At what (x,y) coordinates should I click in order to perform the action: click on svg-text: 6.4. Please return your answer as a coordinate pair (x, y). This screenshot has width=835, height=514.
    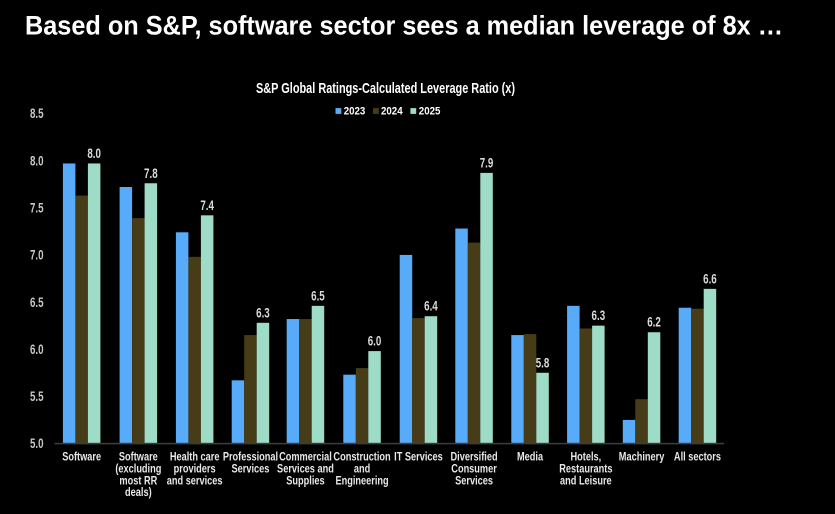
    Looking at the image, I should click on (431, 306).